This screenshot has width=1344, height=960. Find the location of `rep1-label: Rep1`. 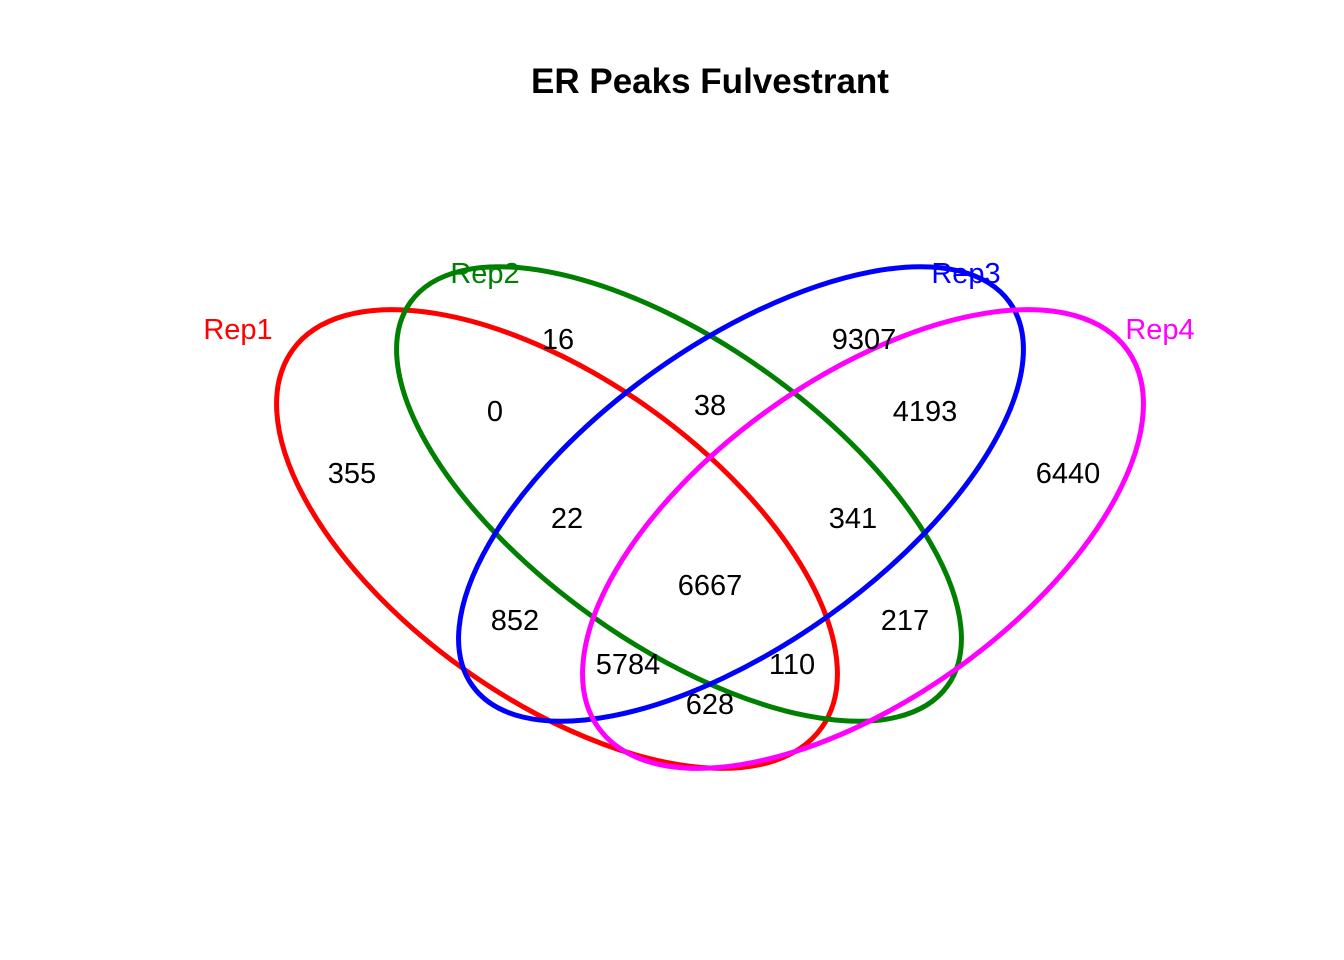

rep1-label: Rep1 is located at coordinates (237, 330).